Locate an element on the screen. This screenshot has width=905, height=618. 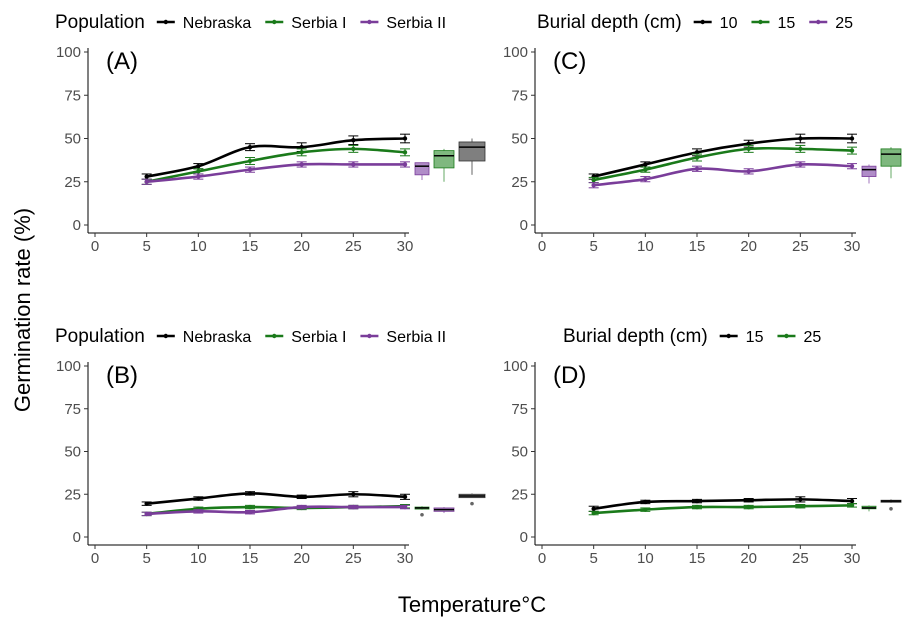
legend-item-10: 10 is located at coordinates (715, 23).